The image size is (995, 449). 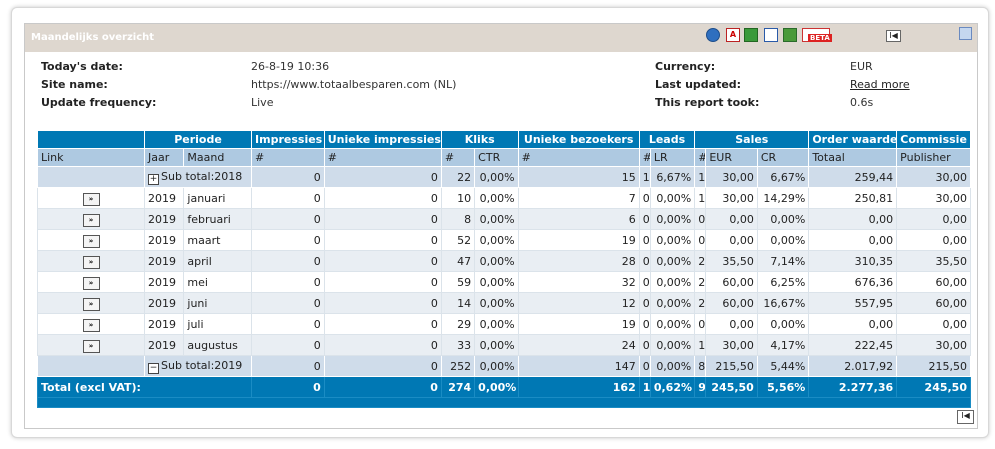 I want to click on total-ctr: 0,00%, so click(x=496, y=387).